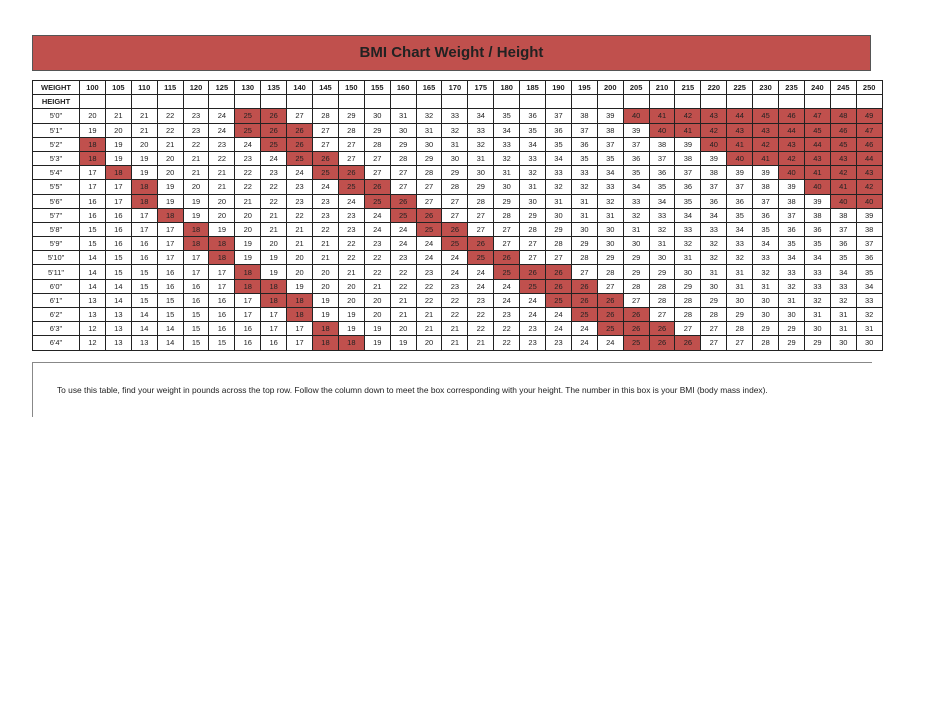 This screenshot has width=925, height=707. What do you see at coordinates (688, 116) in the screenshot?
I see `bmi-cell: 42` at bounding box center [688, 116].